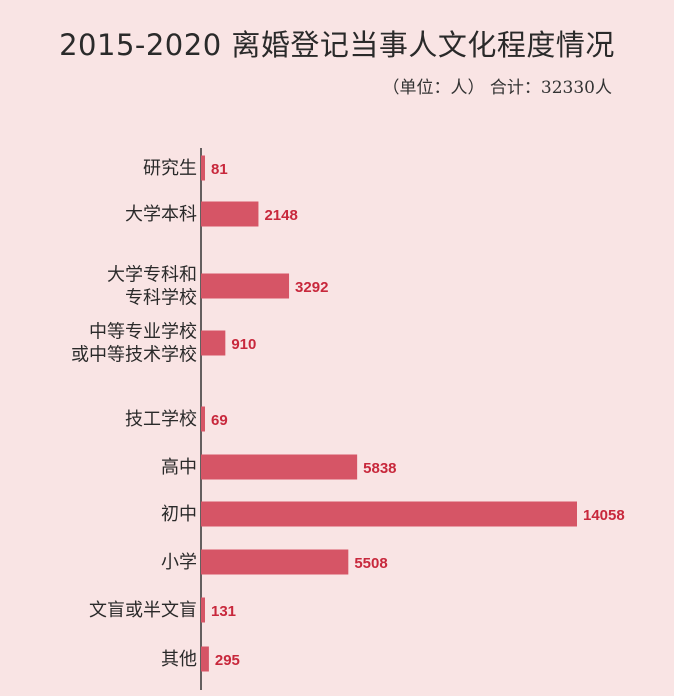  I want to click on category-label: 专科学校, so click(161, 298).